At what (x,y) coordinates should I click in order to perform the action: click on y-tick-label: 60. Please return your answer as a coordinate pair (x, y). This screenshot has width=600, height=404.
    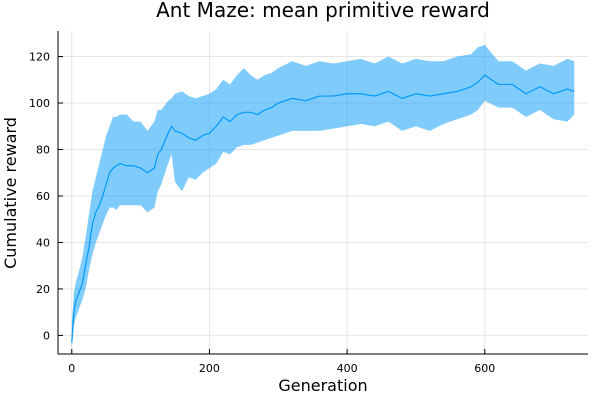
    Looking at the image, I should click on (43, 196).